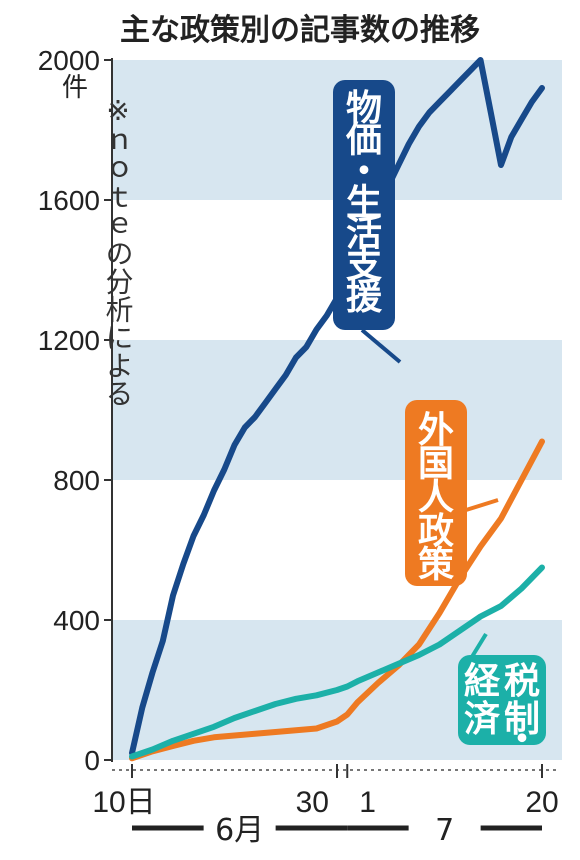  What do you see at coordinates (482, 681) in the screenshot?
I see `series-label-char: 経` at bounding box center [482, 681].